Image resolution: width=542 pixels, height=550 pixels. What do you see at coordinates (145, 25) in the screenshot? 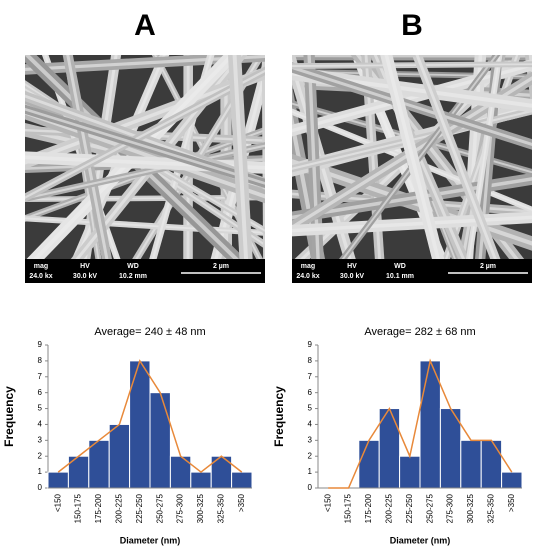
I see `panel-label: A` at bounding box center [145, 25].